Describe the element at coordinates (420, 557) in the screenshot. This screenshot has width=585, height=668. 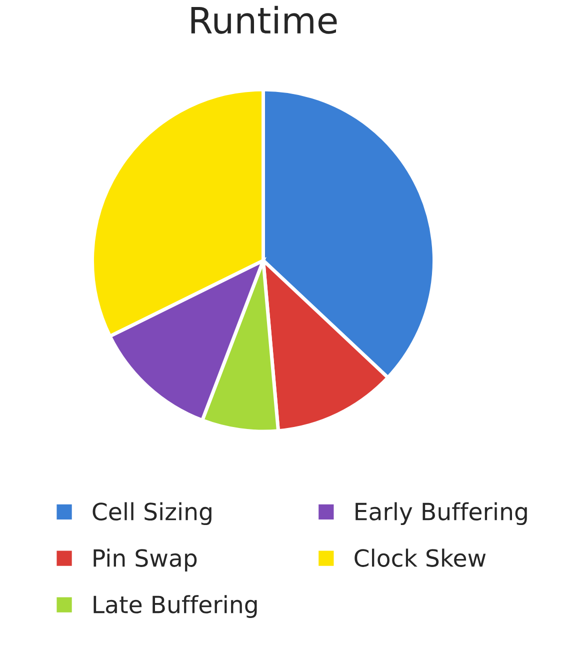
I see `legend-label: Clock Skew` at that location.